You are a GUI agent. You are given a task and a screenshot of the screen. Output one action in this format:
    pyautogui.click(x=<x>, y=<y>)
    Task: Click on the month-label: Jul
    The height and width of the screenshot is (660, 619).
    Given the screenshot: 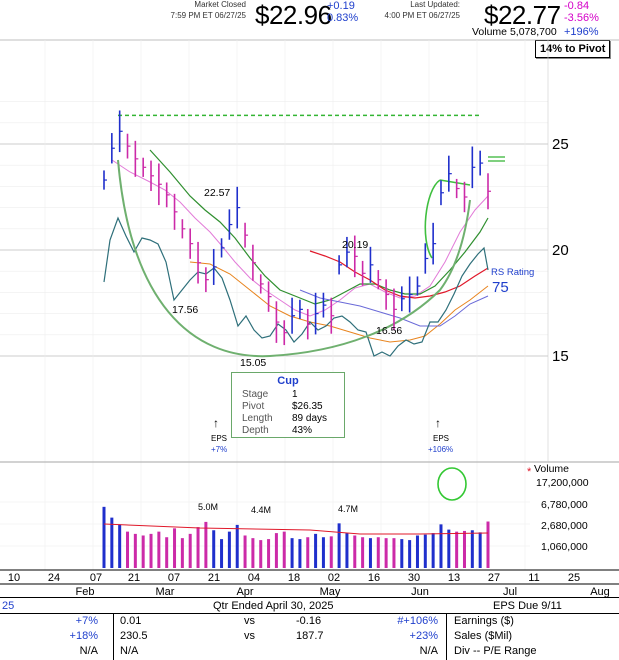 What is the action you would take?
    pyautogui.click(x=510, y=592)
    